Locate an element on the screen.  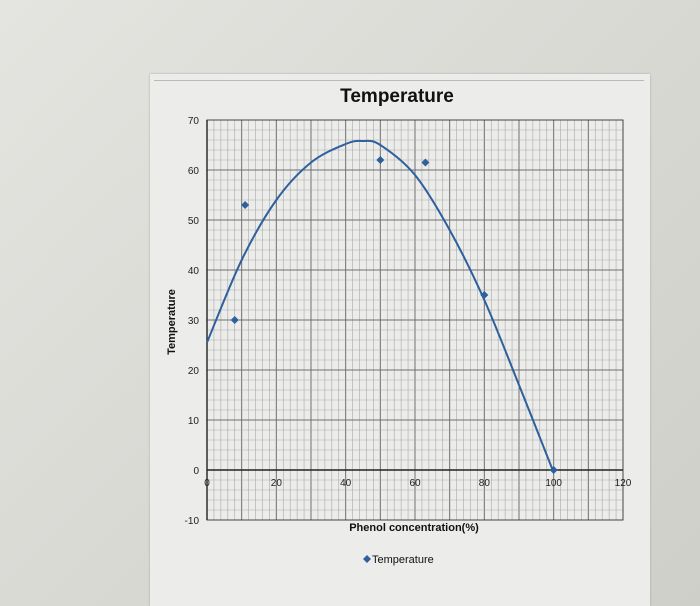
y-tick-label: -10 is located at coordinates (192, 521).